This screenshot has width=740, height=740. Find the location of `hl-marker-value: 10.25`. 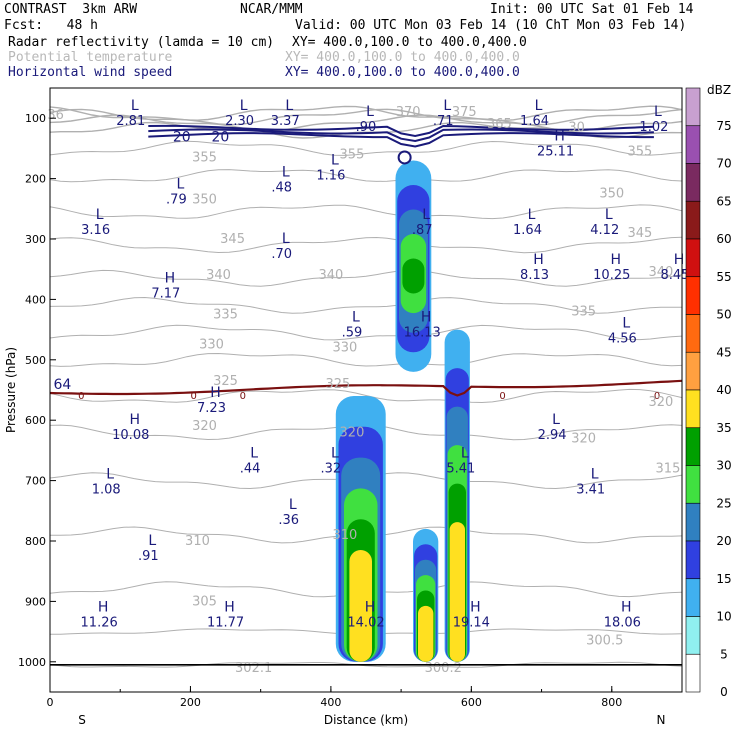

hl-marker-value: 10.25 is located at coordinates (611, 275).